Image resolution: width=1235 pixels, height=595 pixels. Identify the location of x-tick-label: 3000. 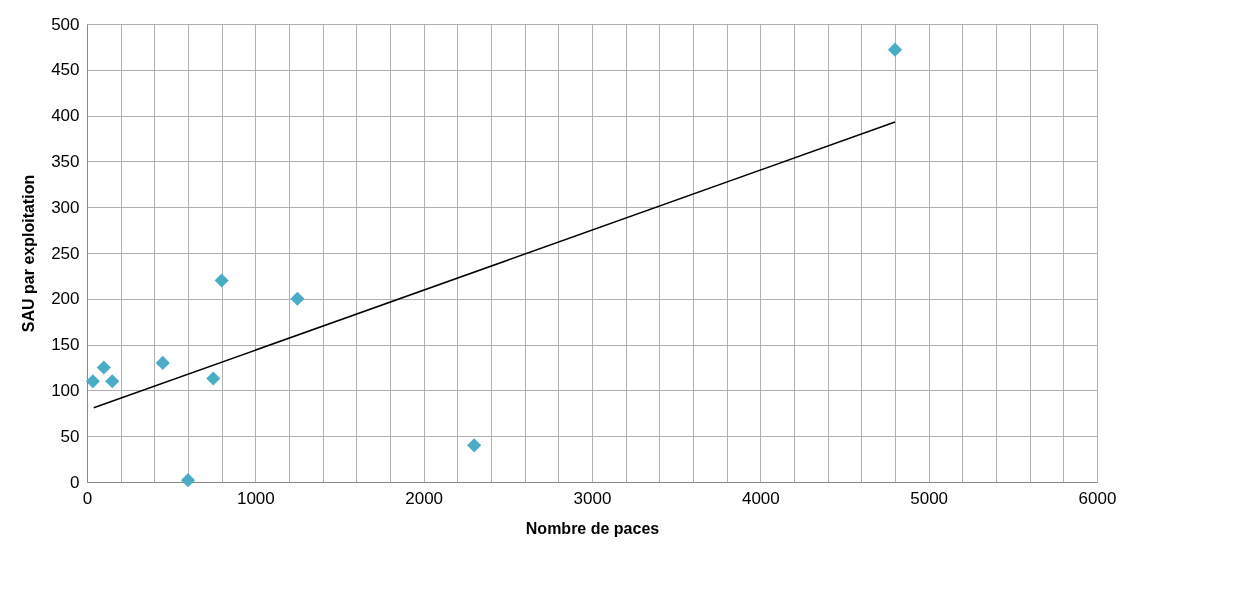
(592, 498).